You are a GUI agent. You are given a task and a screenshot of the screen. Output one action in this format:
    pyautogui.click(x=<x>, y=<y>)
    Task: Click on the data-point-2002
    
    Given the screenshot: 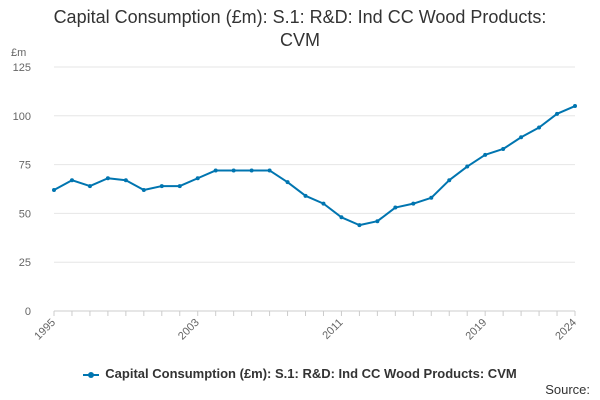 What is the action you would take?
    pyautogui.click(x=179, y=186)
    